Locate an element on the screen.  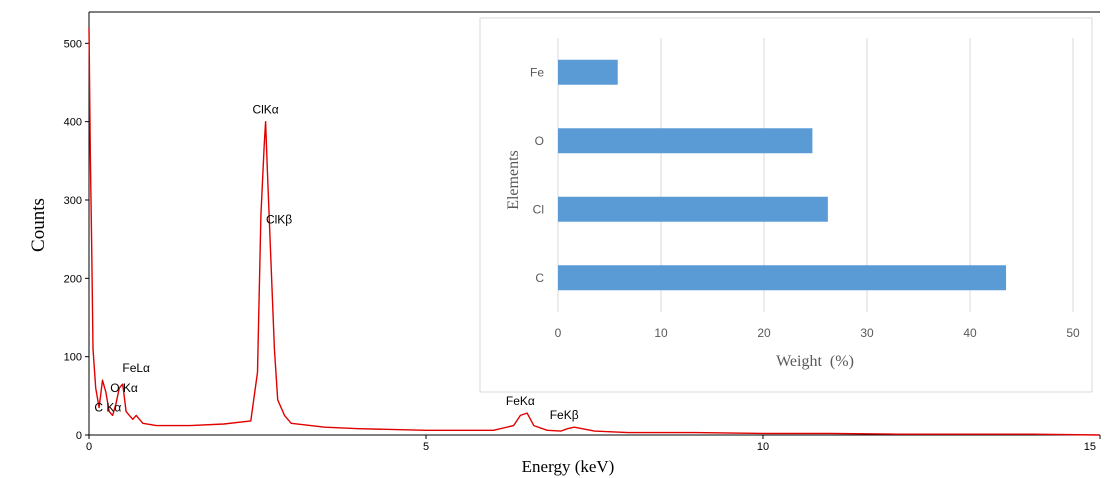
inset-bar-cl is located at coordinates (693, 209).